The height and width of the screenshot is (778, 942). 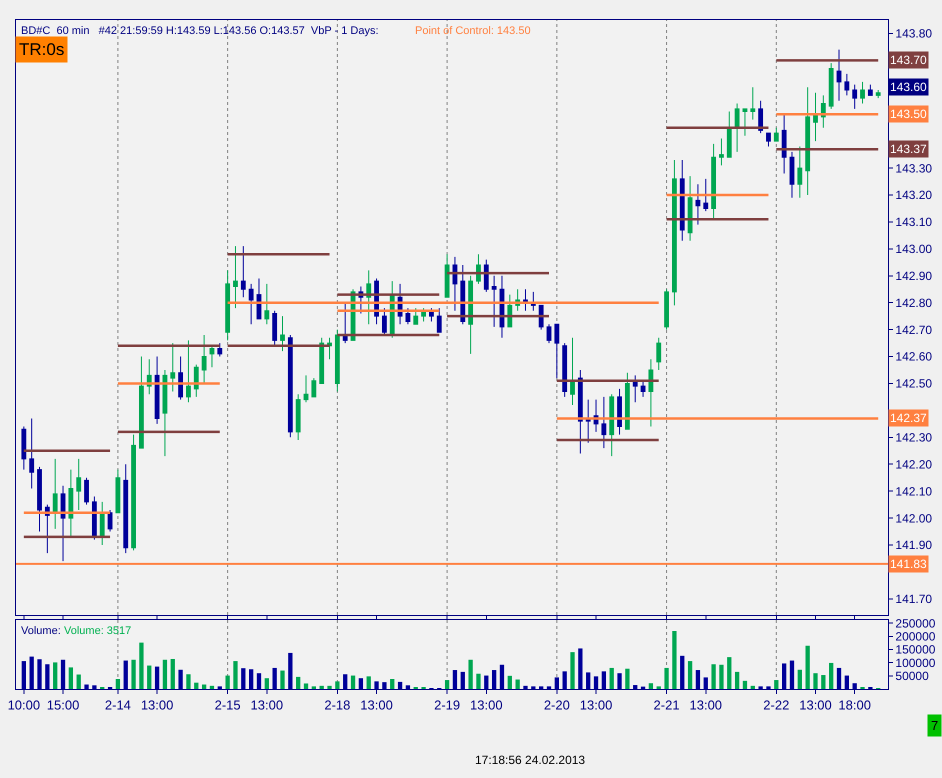 What do you see at coordinates (915, 637) in the screenshot?
I see `y-tick-label: 200000` at bounding box center [915, 637].